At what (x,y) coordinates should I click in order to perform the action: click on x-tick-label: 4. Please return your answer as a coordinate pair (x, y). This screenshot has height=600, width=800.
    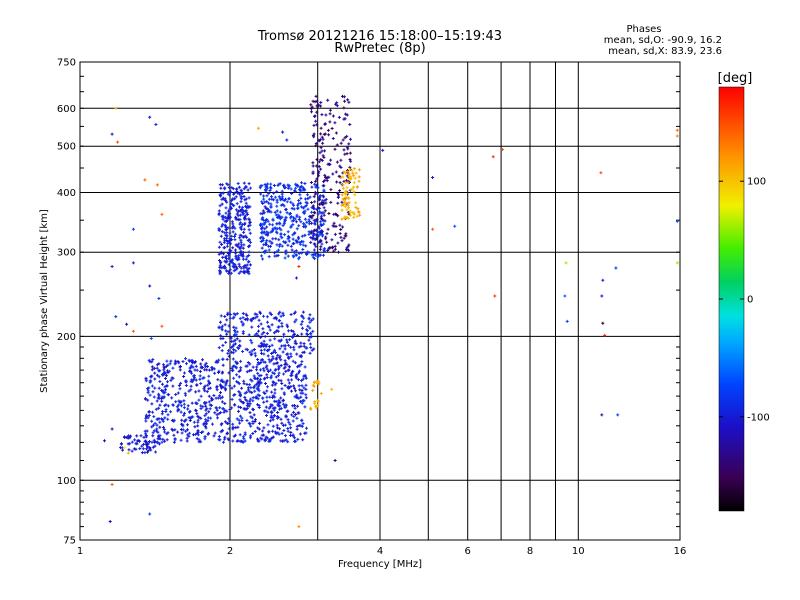
    Looking at the image, I should click on (380, 551).